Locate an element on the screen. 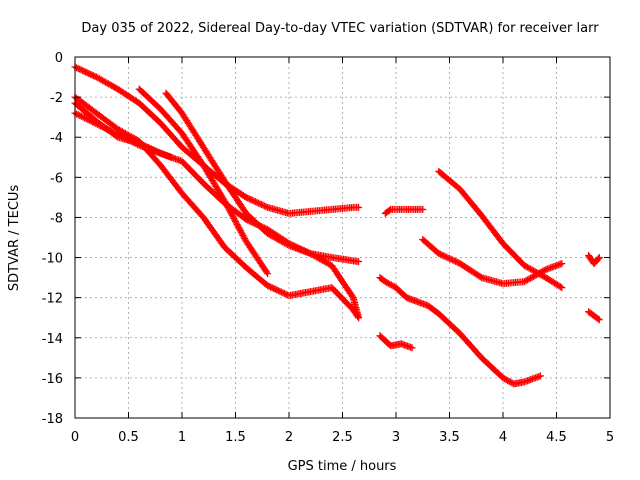  y-axis-title: SDTVAR / TECUs is located at coordinates (14, 238).